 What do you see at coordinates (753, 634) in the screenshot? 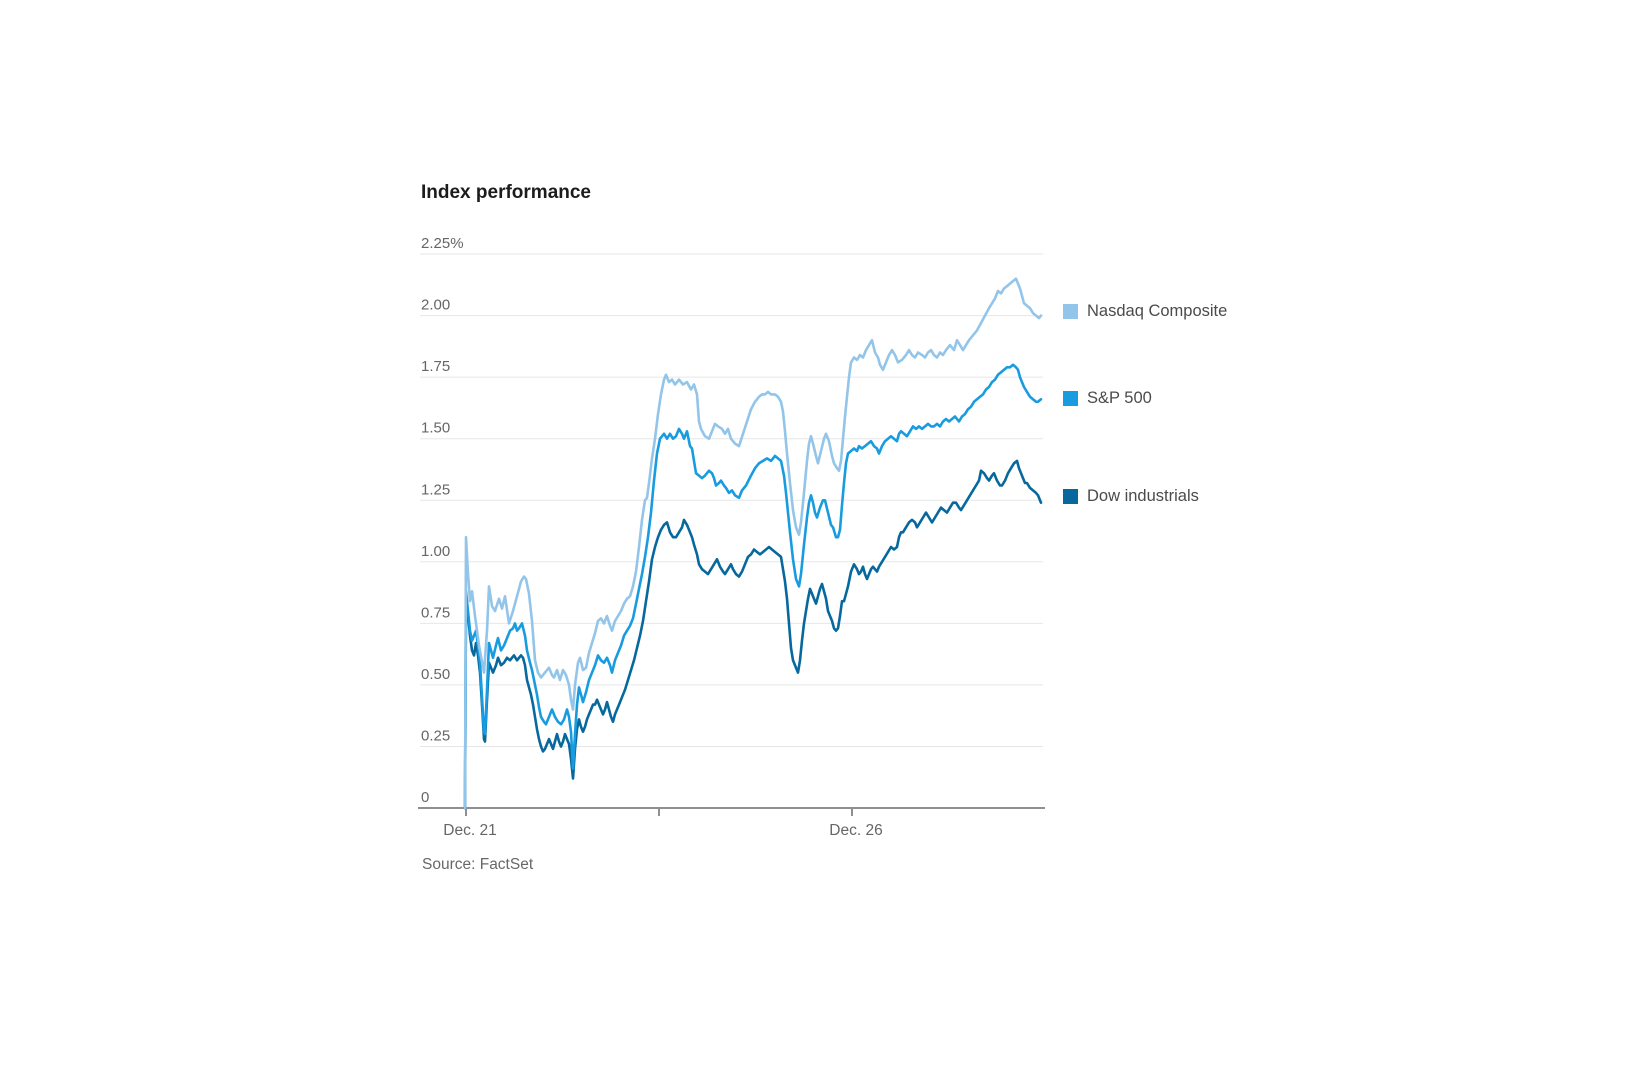
I see `series-line-dow-industrials` at bounding box center [753, 634].